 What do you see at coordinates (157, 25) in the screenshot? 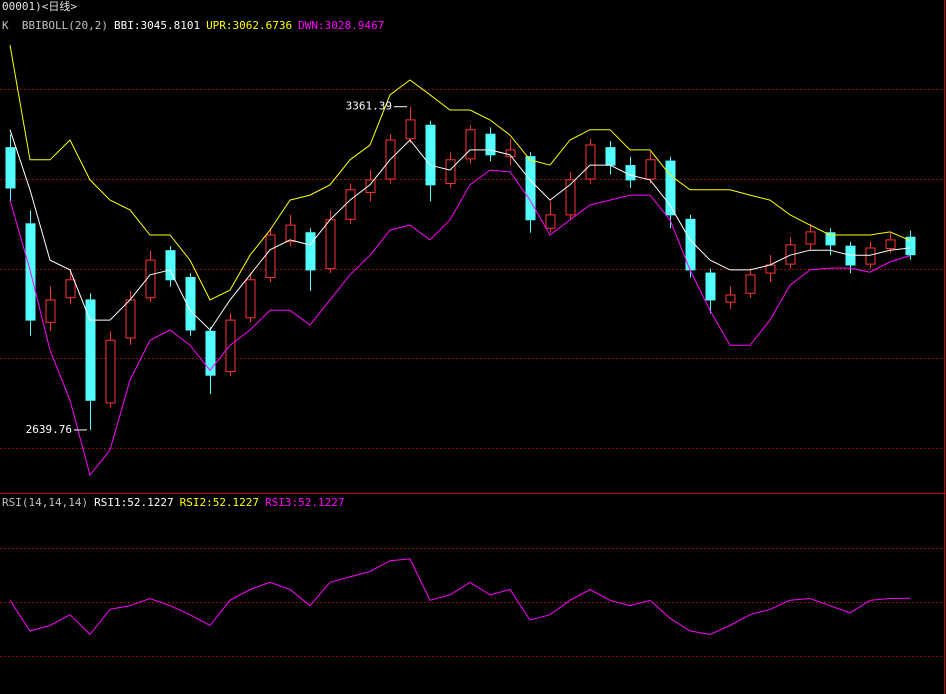
I see `legend-entry: BBI:3045.8101` at bounding box center [157, 25].